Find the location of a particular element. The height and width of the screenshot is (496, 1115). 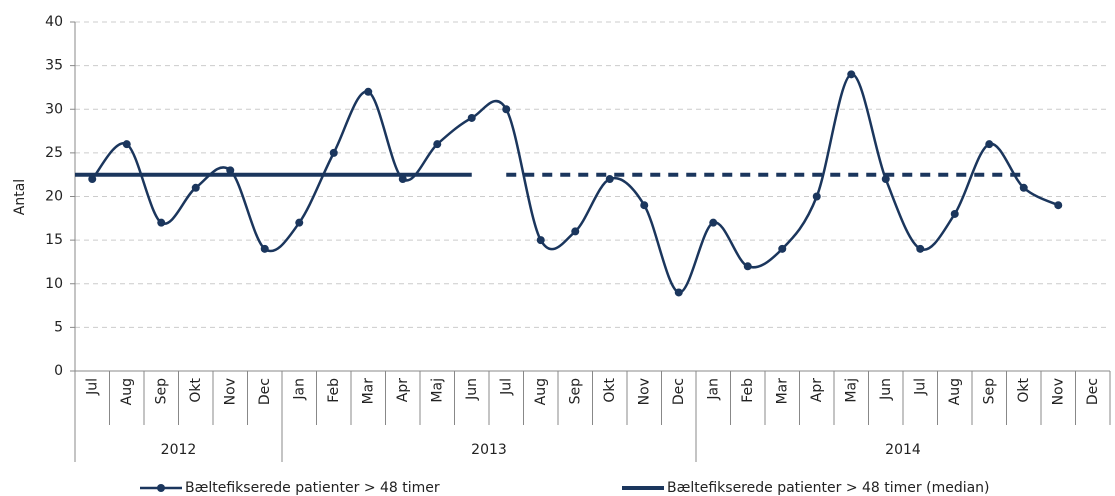

legend-marker is located at coordinates (161, 488).